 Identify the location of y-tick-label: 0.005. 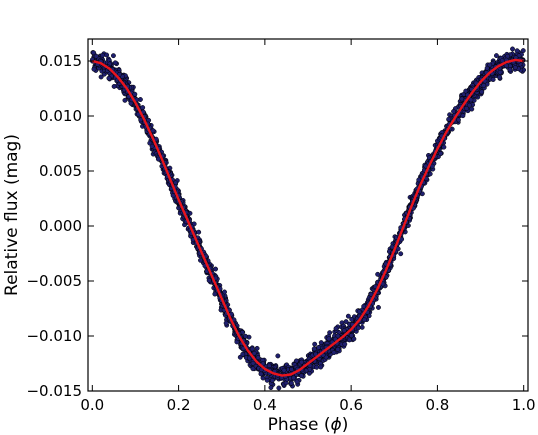
(60, 171).